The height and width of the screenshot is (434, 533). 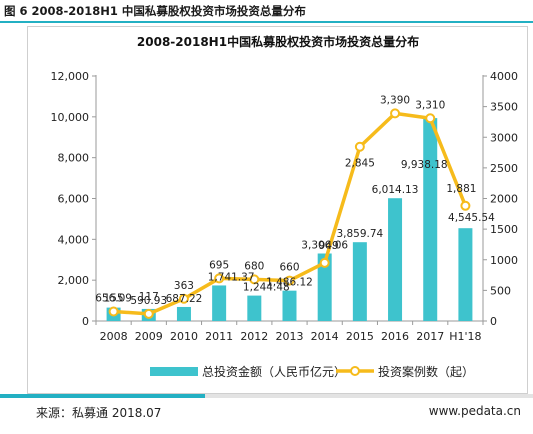 I want to click on bar-value-label: 687.22, so click(x=184, y=299).